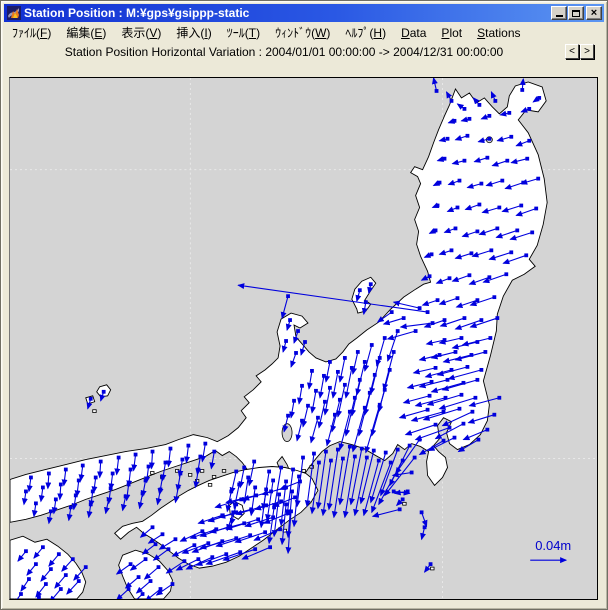 Image resolution: width=608 pixels, height=610 pixels. What do you see at coordinates (141, 33) in the screenshot?
I see `menu-item-v: 表示(V)` at bounding box center [141, 33].